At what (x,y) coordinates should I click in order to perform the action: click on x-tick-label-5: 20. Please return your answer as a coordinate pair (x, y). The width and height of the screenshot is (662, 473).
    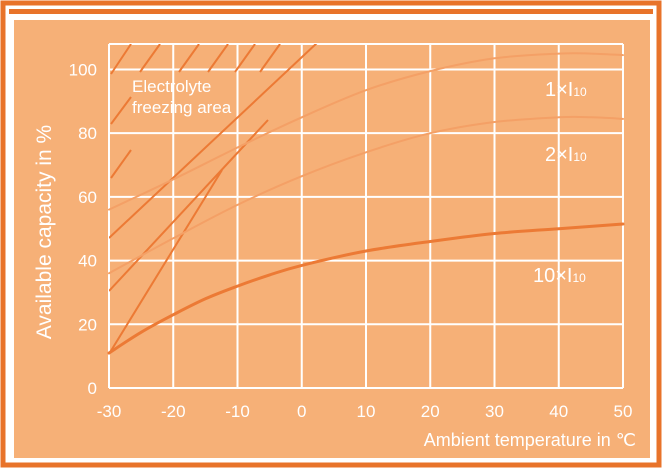
    Looking at the image, I should click on (430, 411).